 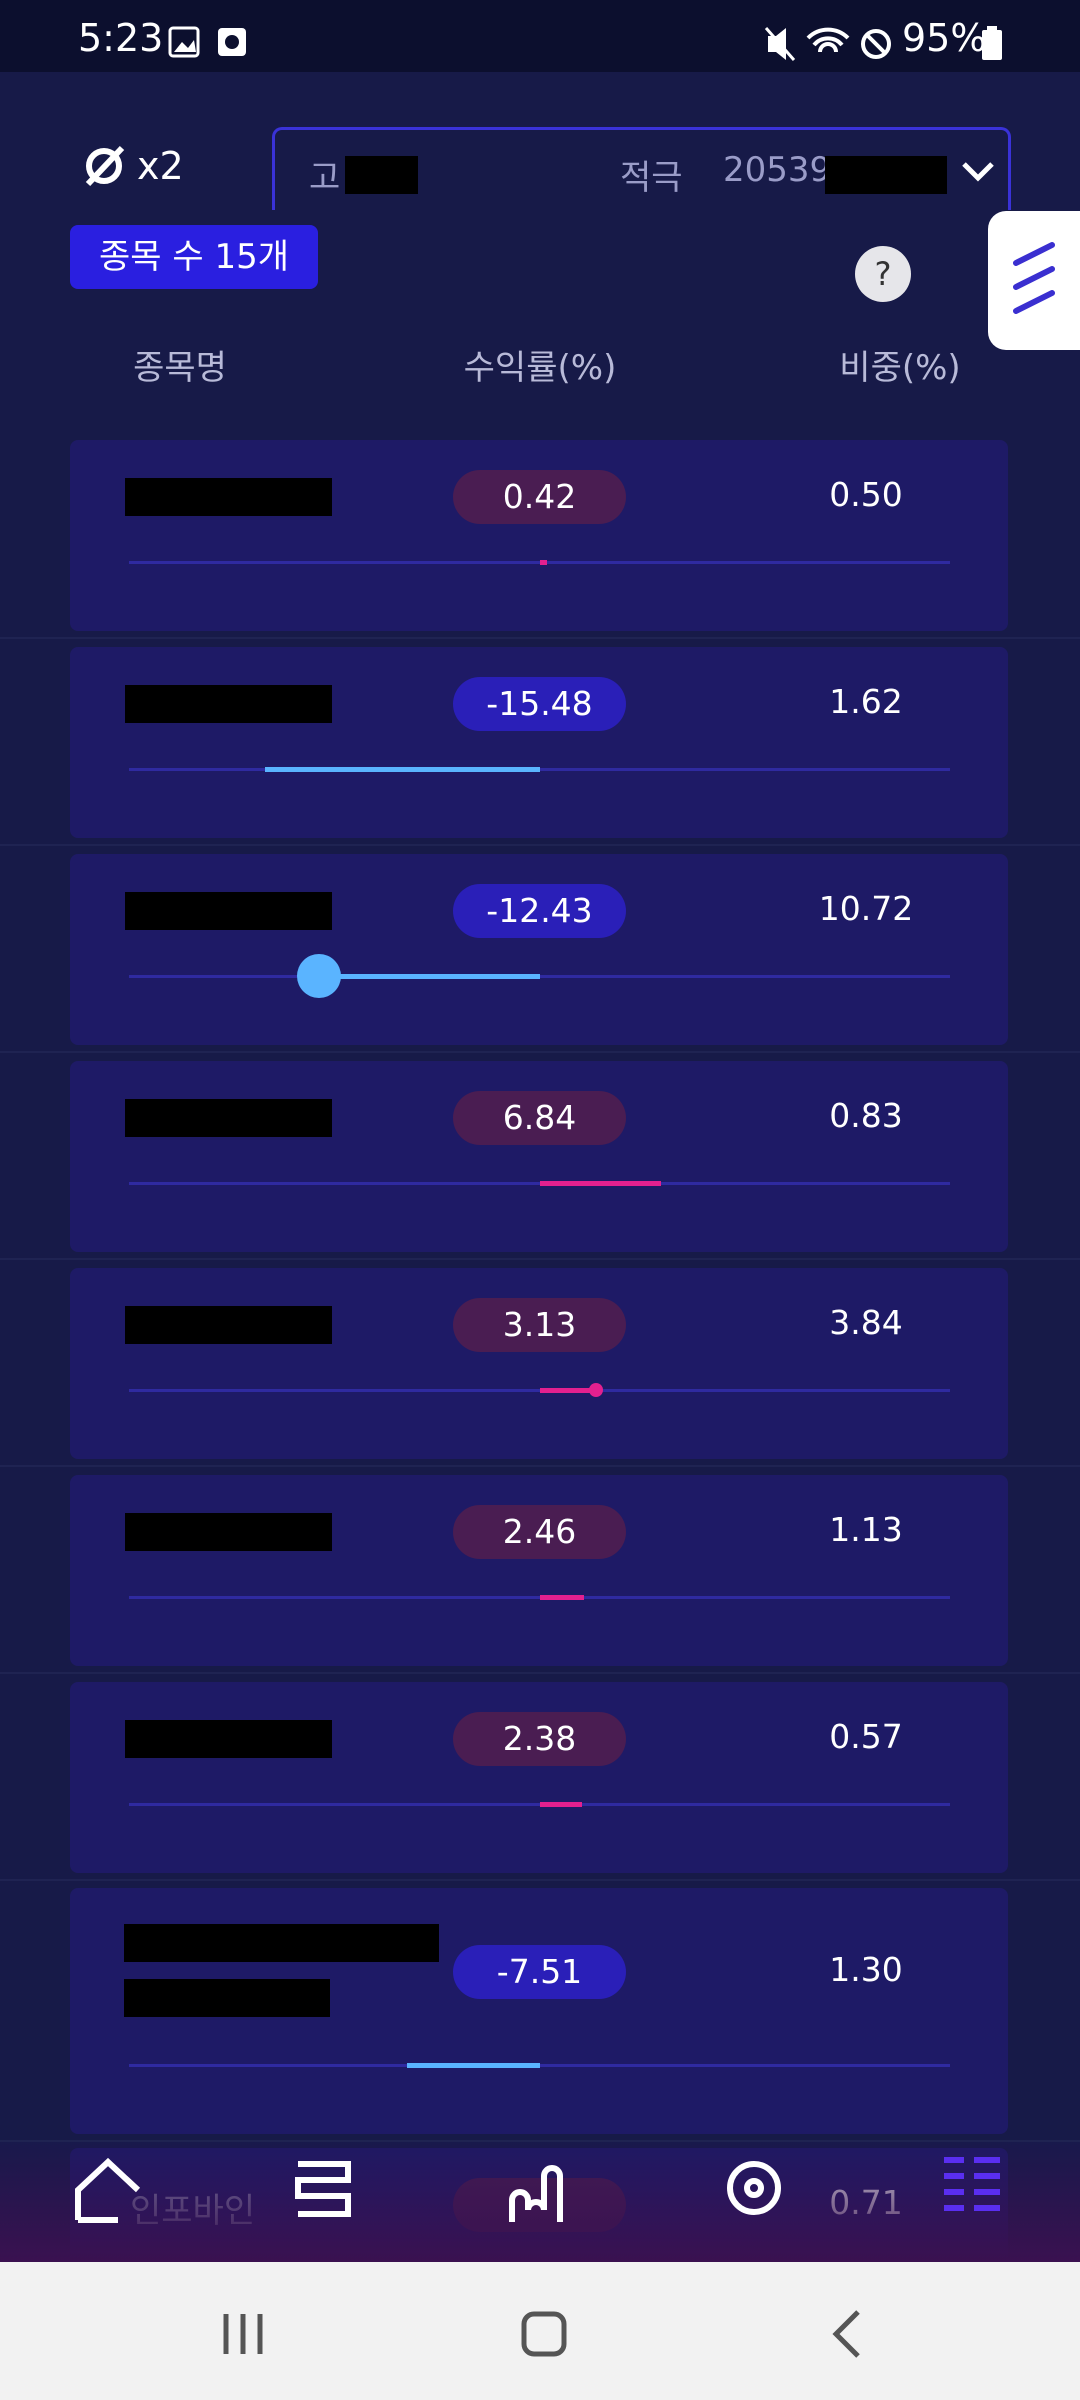 I want to click on return-pill: 2.46, so click(x=539, y=1532).